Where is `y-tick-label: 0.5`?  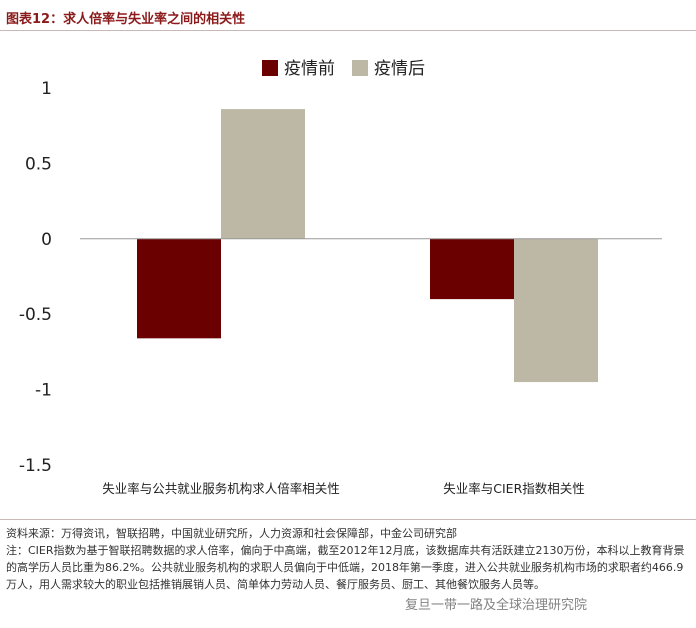 y-tick-label: 0.5 is located at coordinates (38, 164).